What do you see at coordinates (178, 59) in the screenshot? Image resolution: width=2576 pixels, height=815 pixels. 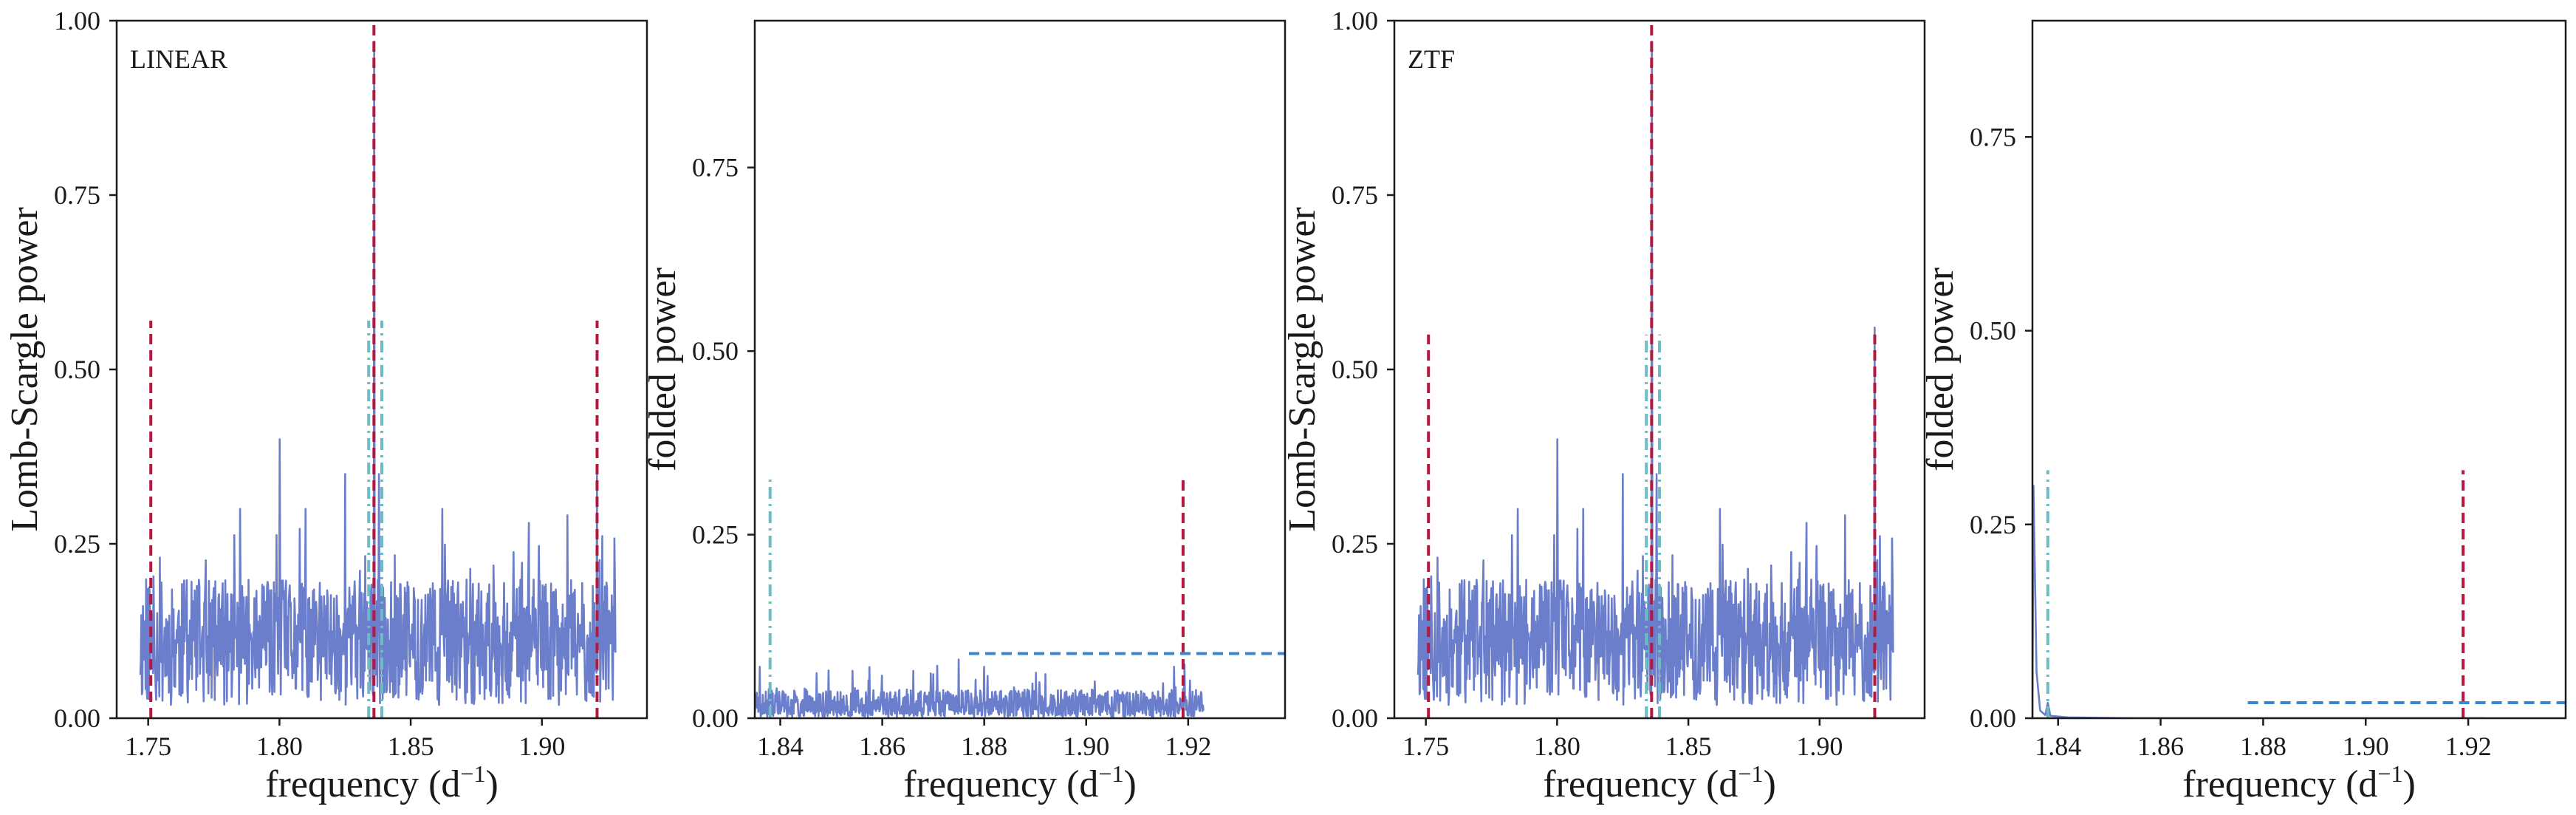 I see `survey-annotation: LINEAR` at bounding box center [178, 59].